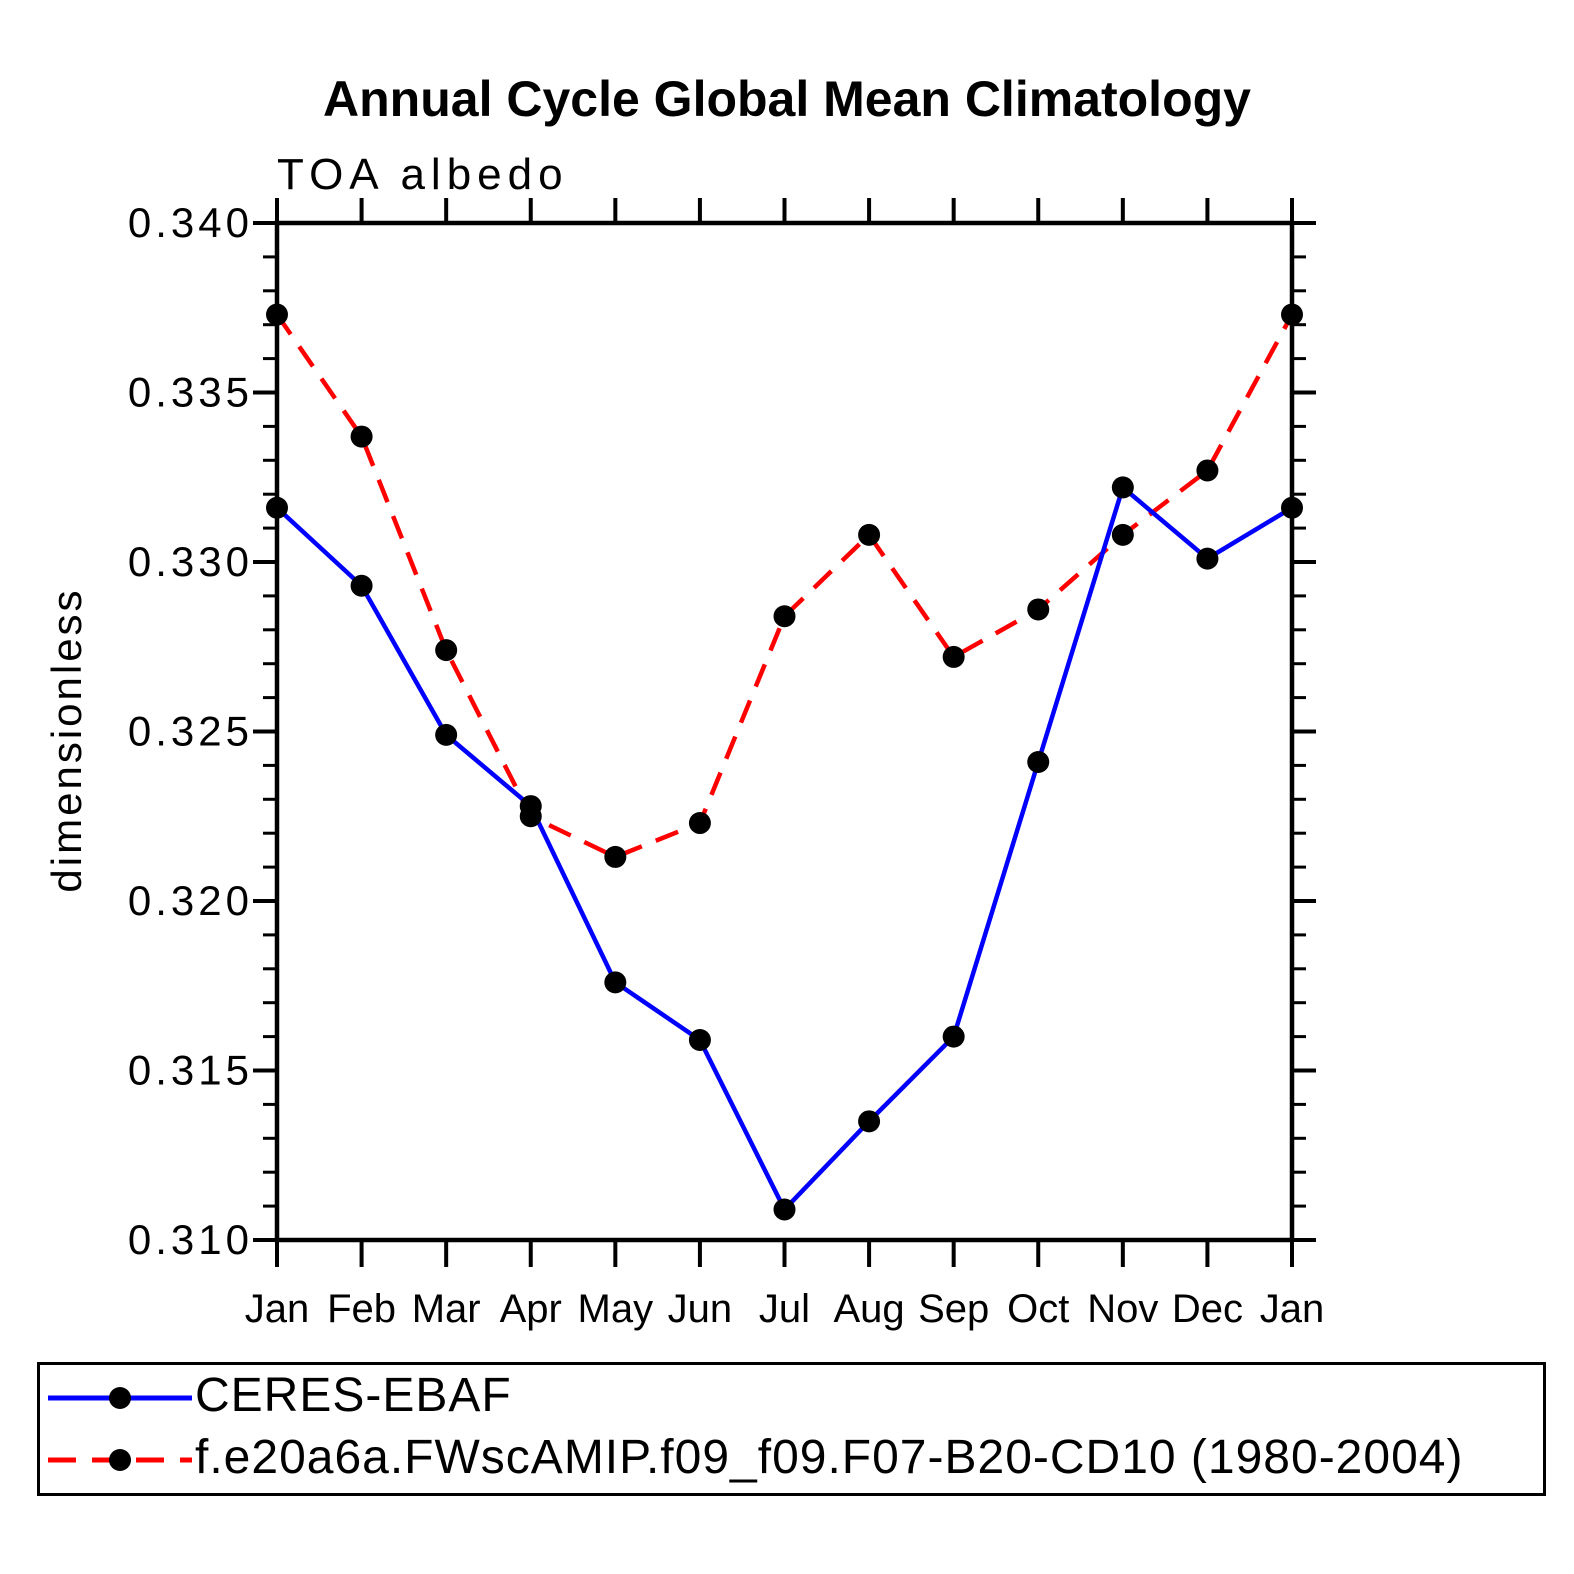  I want to click on x-tick-label: Nov, so click(1122, 1309).